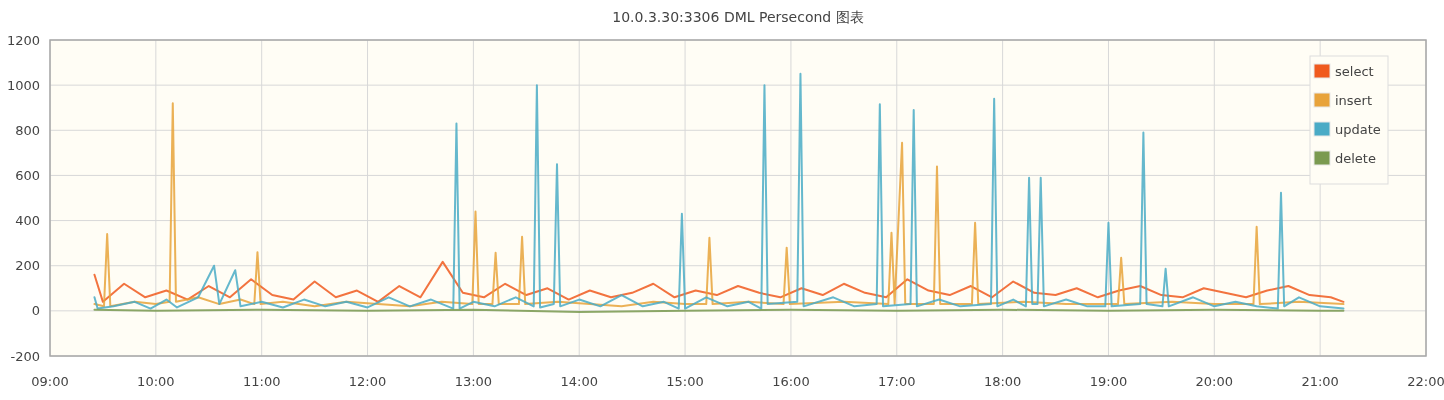  I want to click on x-tick-label: 12:00, so click(367, 381).